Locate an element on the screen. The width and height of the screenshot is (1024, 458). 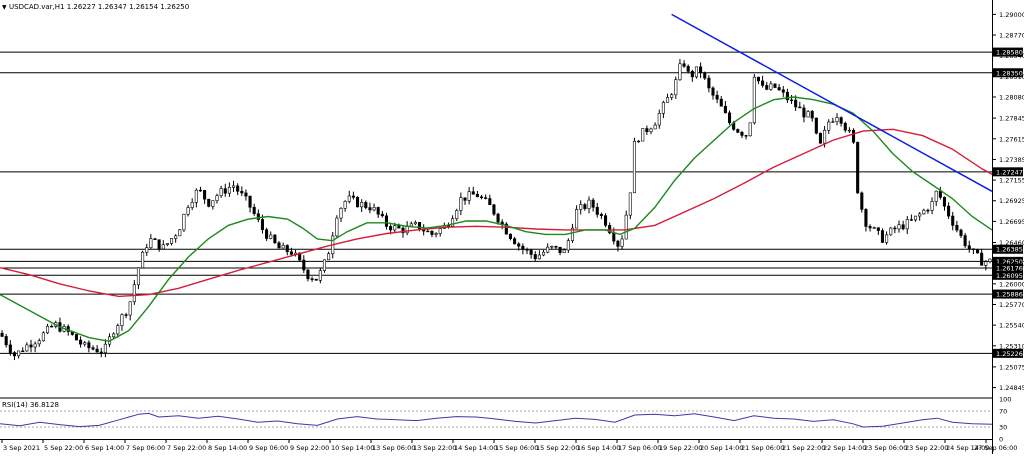
price-tag-label: 1.27247 is located at coordinates (1009, 172).